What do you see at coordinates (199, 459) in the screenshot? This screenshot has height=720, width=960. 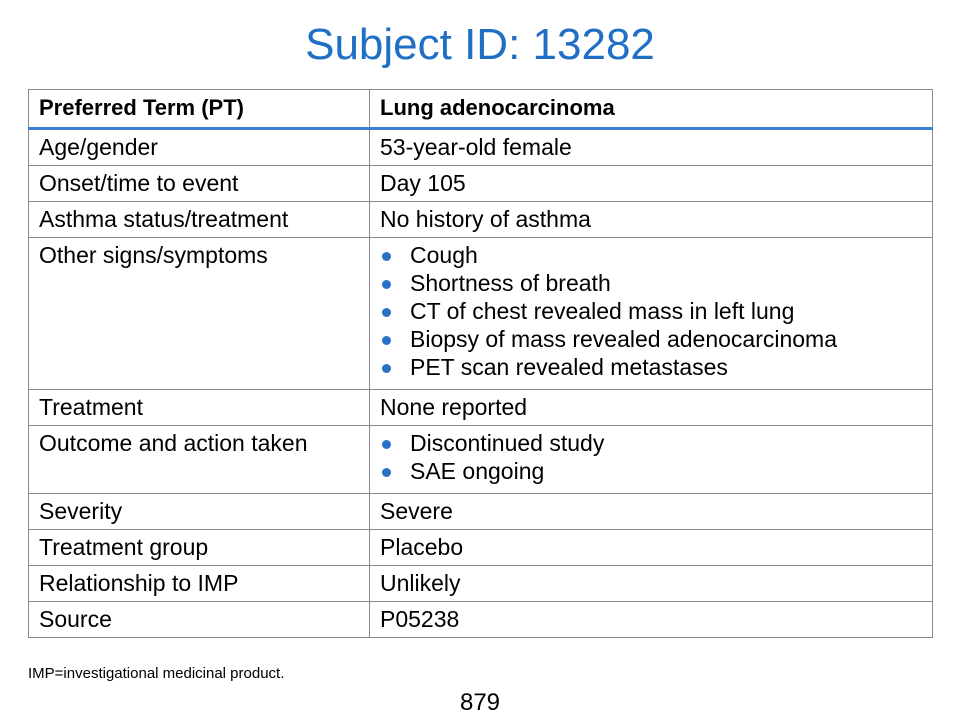 I see `row-label: Outcome and action taken` at bounding box center [199, 459].